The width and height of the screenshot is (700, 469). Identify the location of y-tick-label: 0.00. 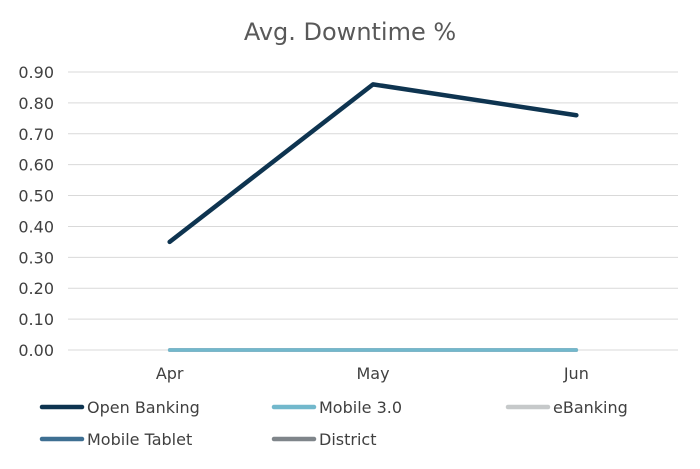
(36, 350).